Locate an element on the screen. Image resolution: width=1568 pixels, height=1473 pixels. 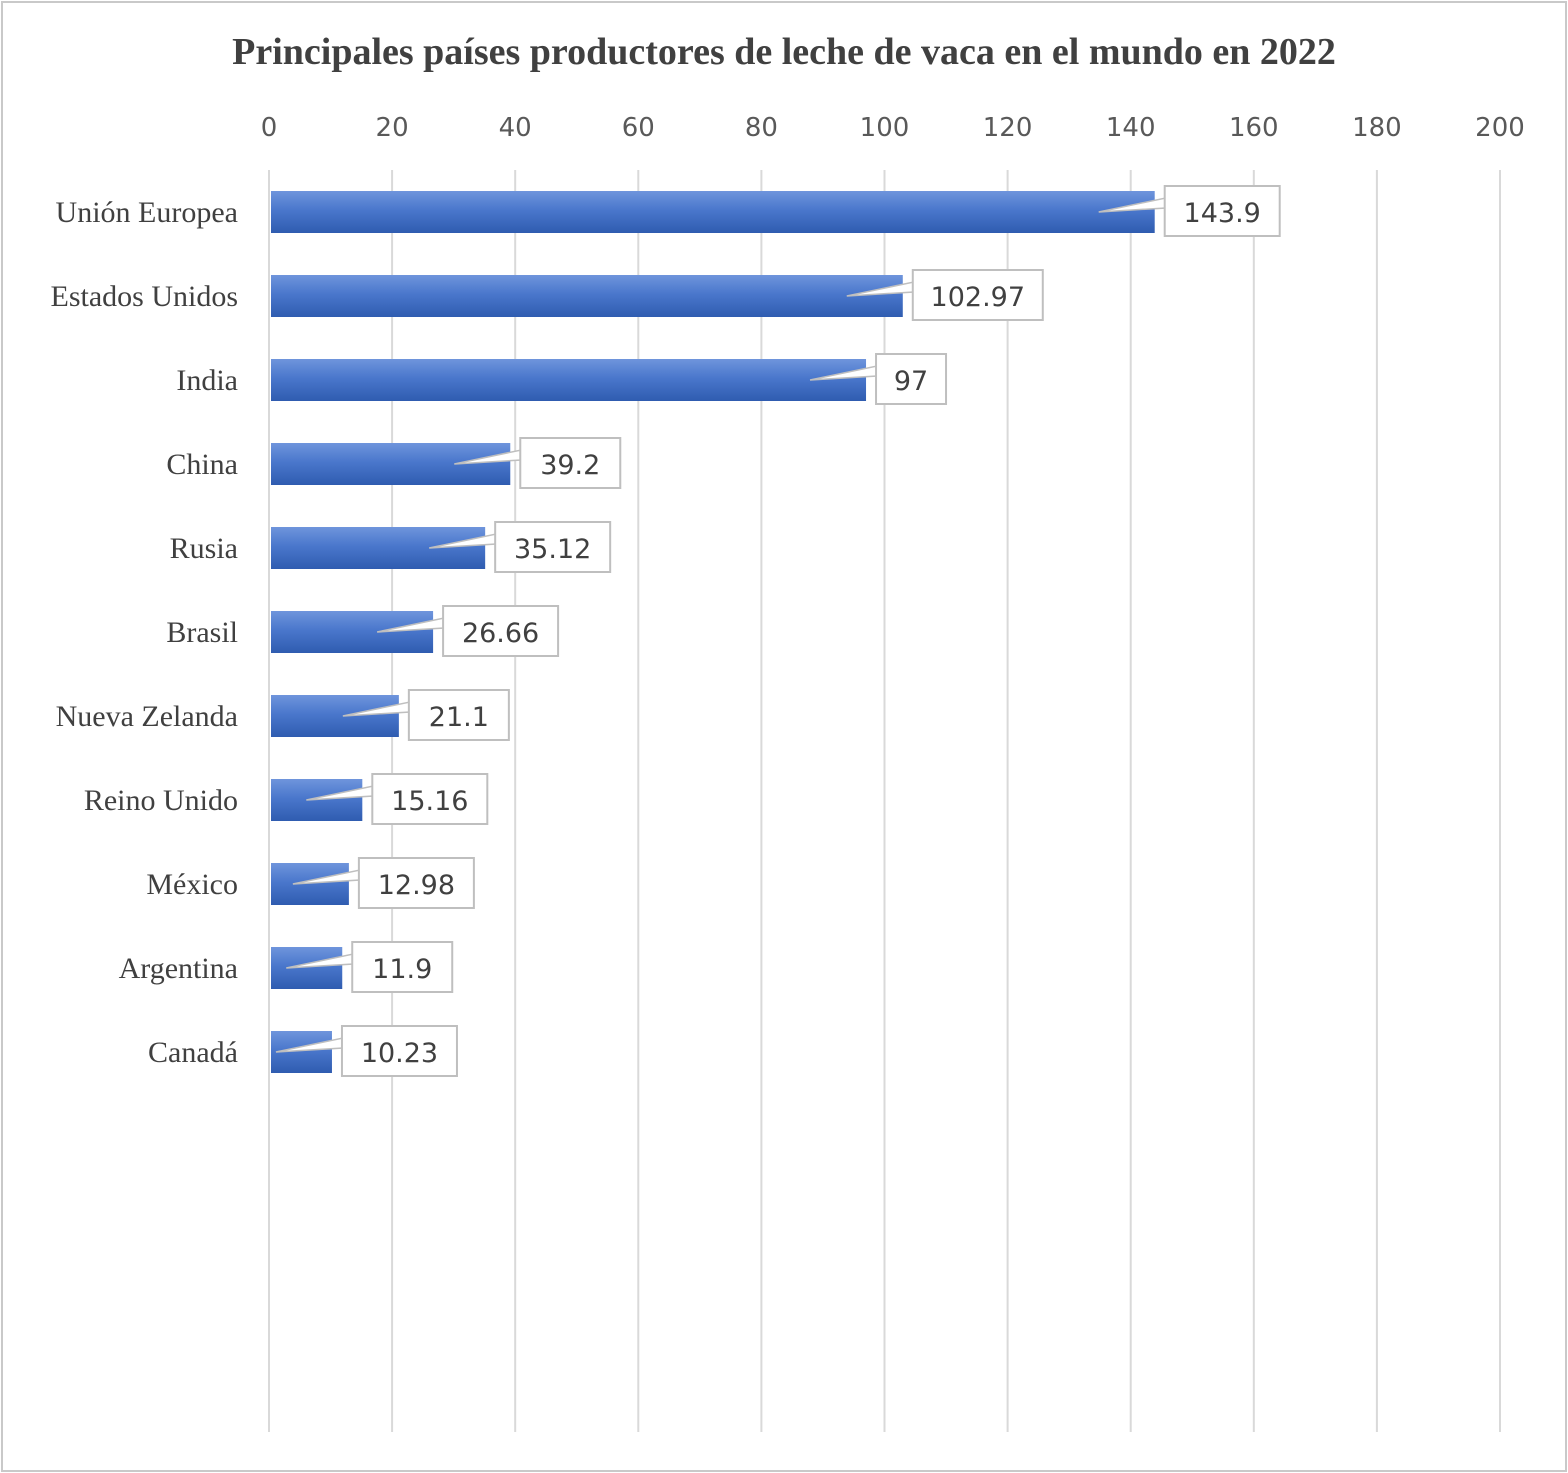
category-label: Estados Unidos is located at coordinates (145, 296).